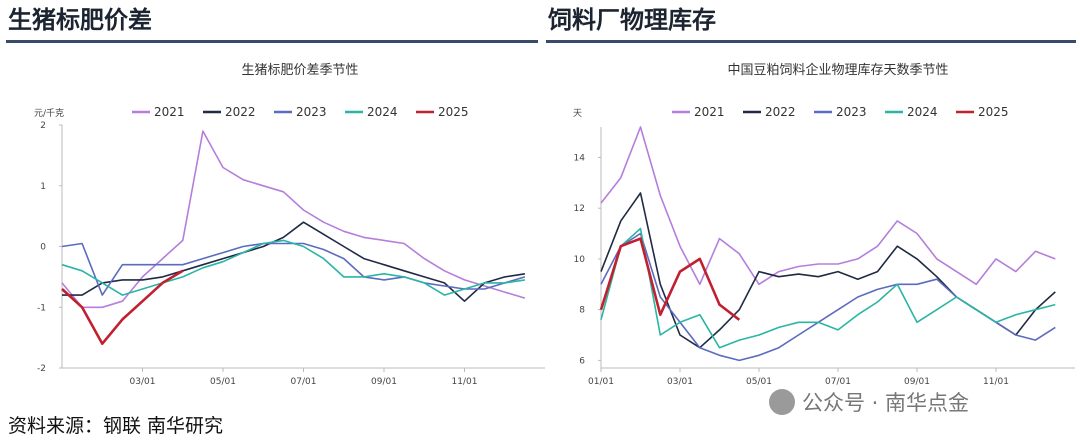  What do you see at coordinates (43, 187) in the screenshot?
I see `y-tick-label: 1` at bounding box center [43, 187].